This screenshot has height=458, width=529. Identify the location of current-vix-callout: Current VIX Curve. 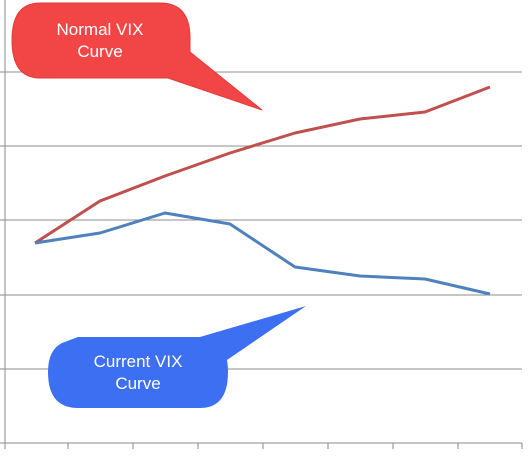
(177, 357).